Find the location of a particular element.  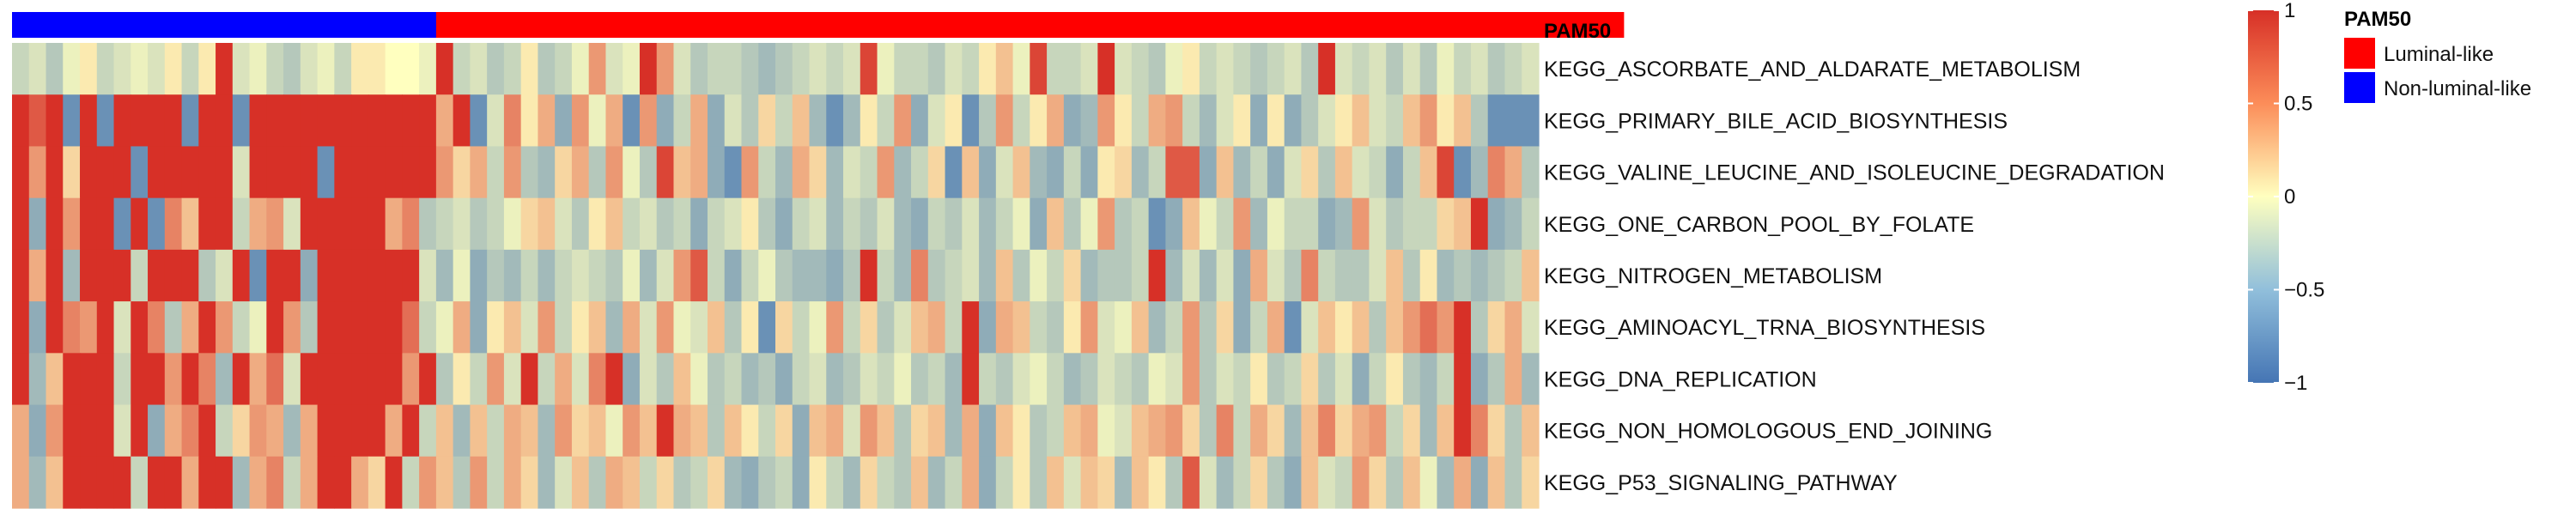

row-label: KEGG_NON_HOMOLOGOUS_END_JOINING is located at coordinates (1768, 432).